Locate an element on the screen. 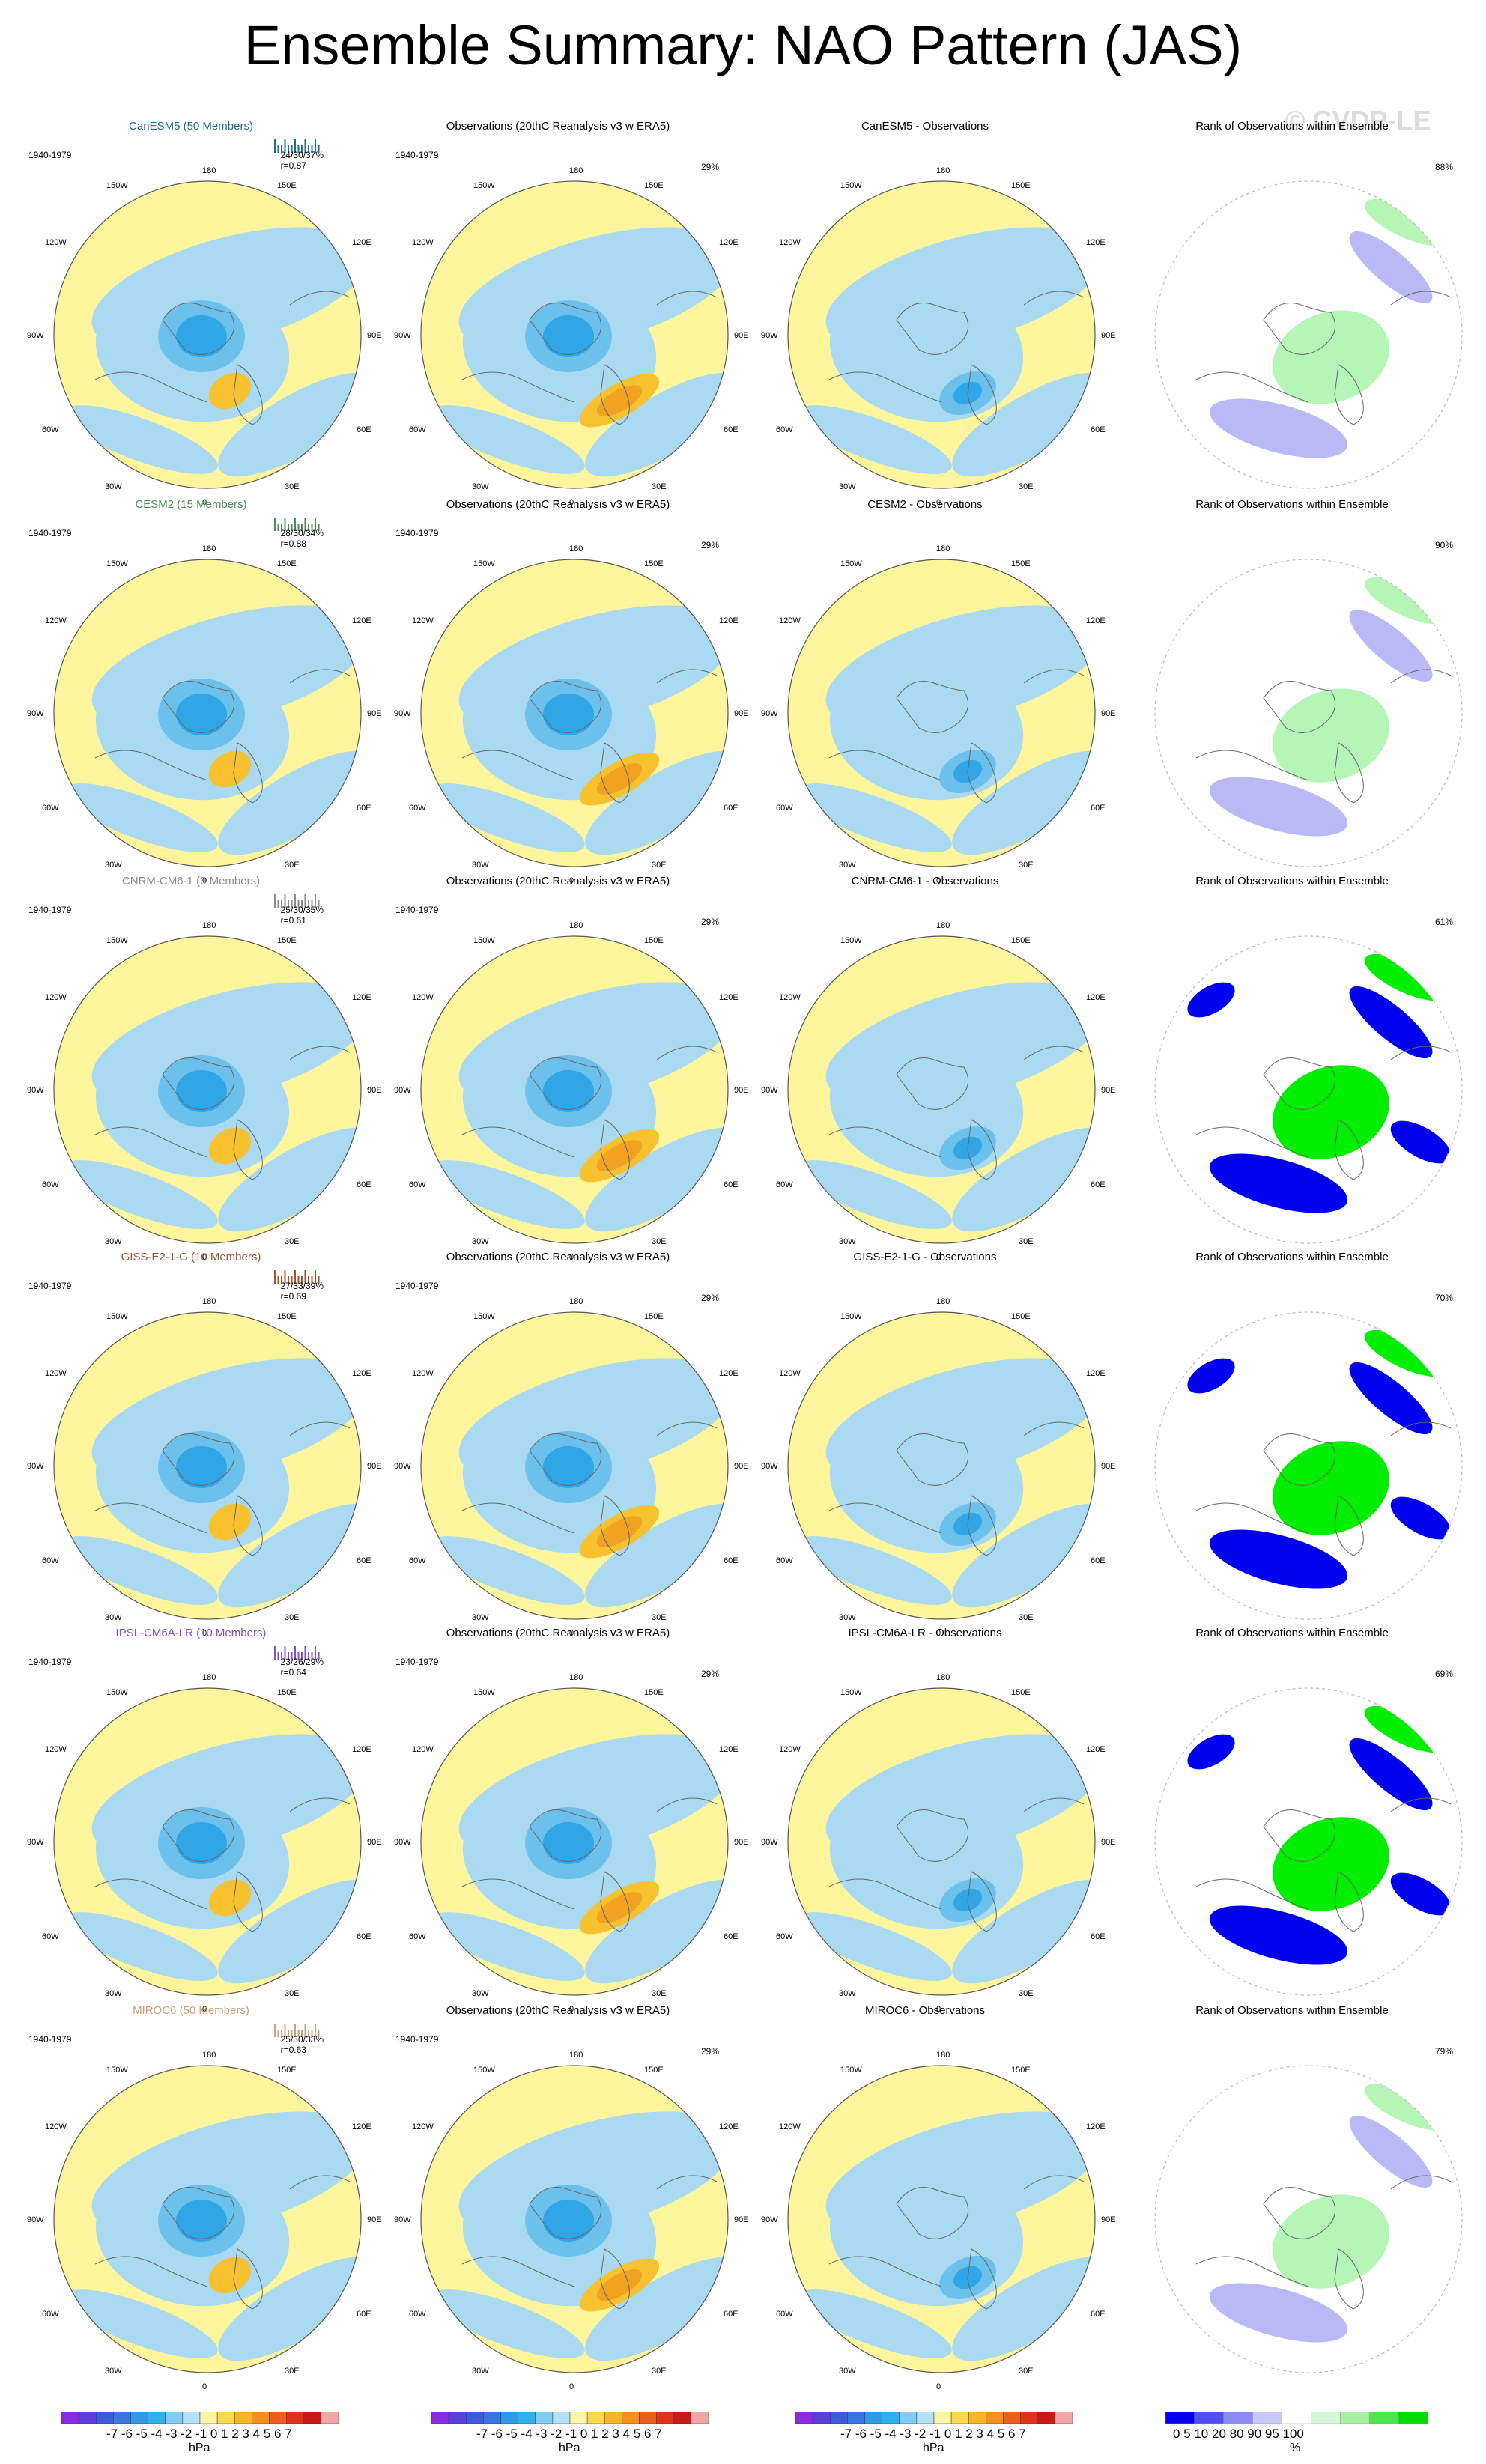 This screenshot has width=1486, height=2464. panel-rank-row-1: Rank of Observations within Ensemble 88% is located at coordinates (1293, 304).